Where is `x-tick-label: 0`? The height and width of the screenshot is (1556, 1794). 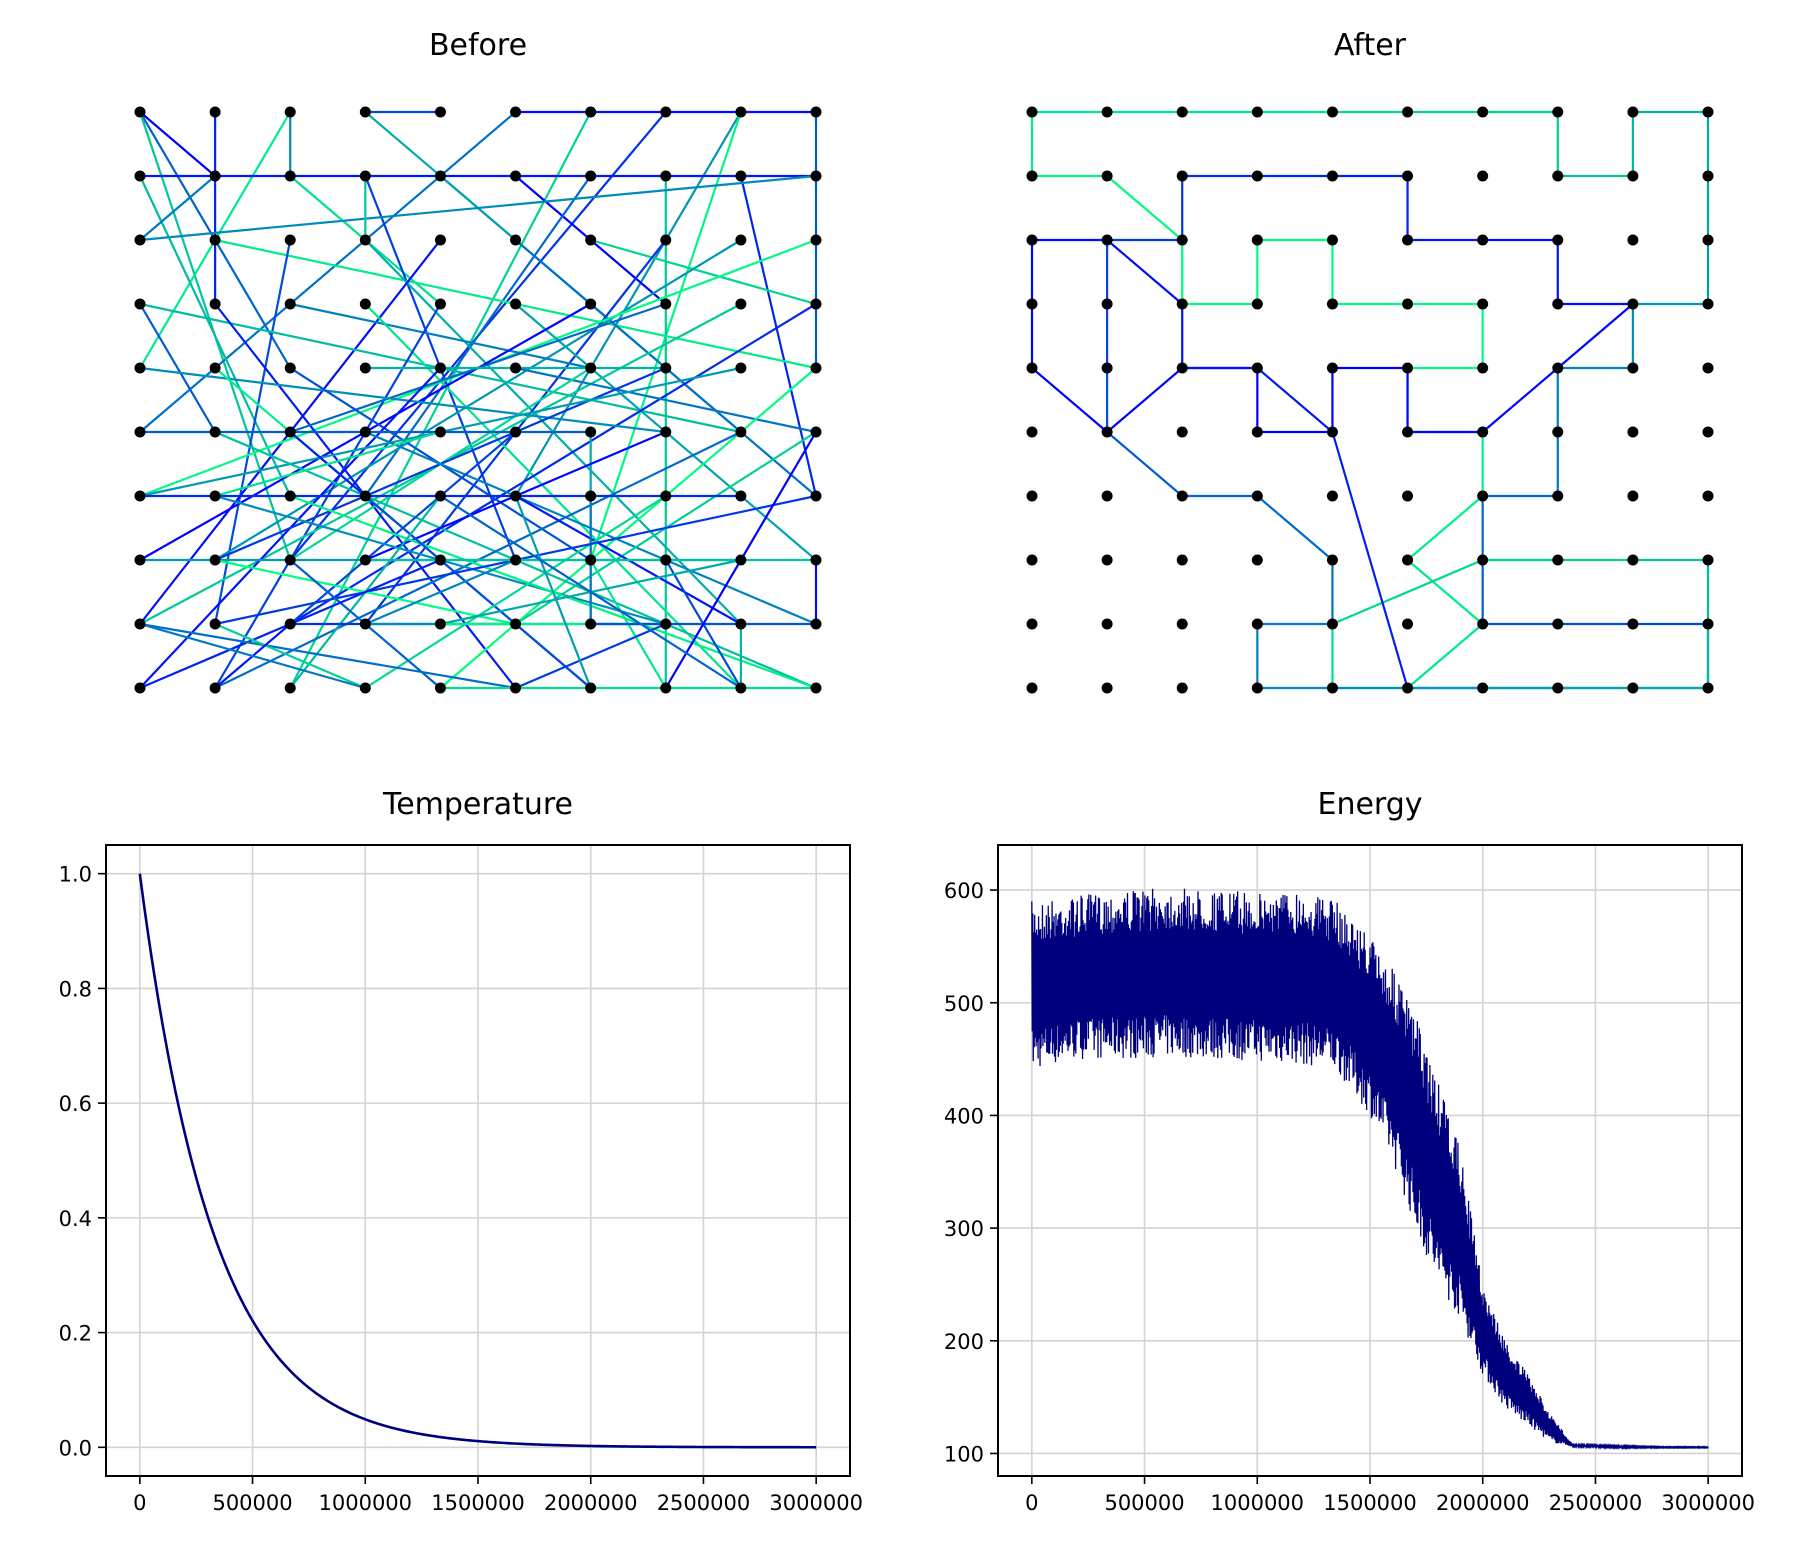
x-tick-label: 0 is located at coordinates (1031, 1503).